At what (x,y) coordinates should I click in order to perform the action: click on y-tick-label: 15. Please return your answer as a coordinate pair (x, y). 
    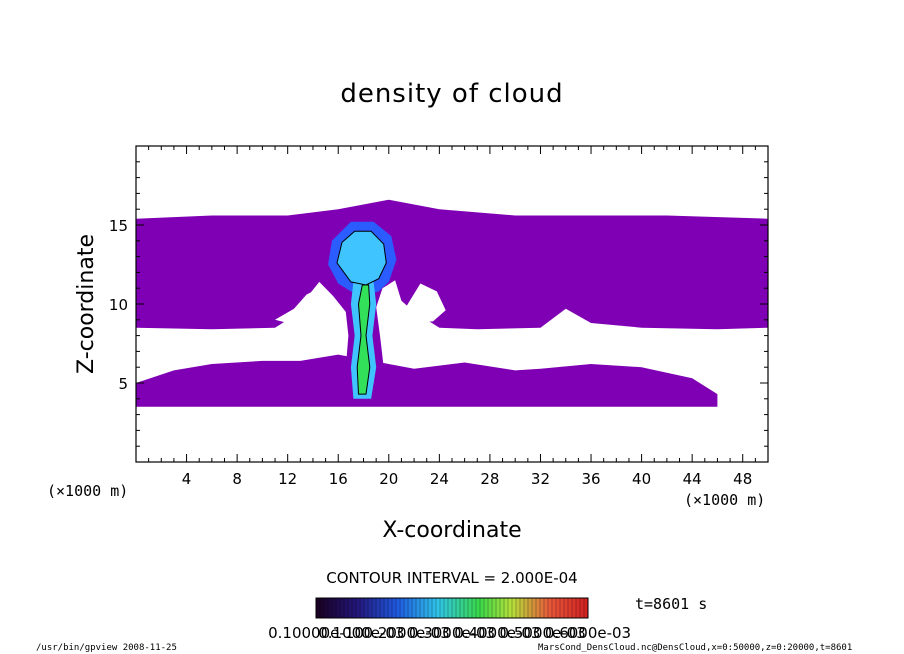
    Looking at the image, I should click on (118, 226).